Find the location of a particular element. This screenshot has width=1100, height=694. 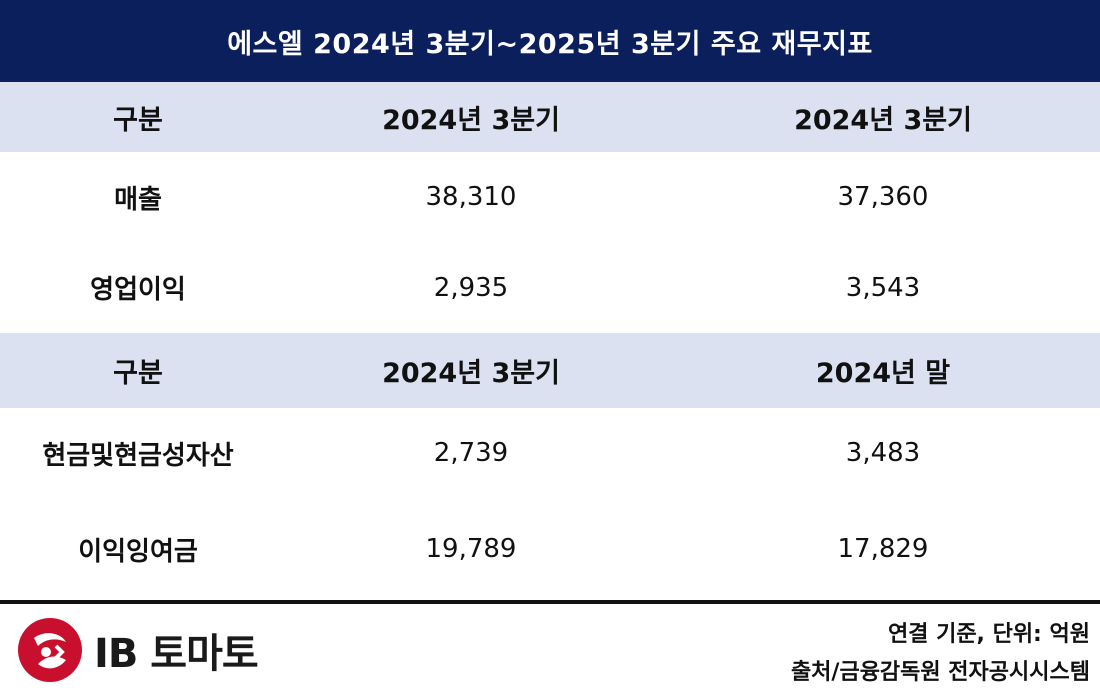

row-value-1: 38,310 is located at coordinates (471, 197).